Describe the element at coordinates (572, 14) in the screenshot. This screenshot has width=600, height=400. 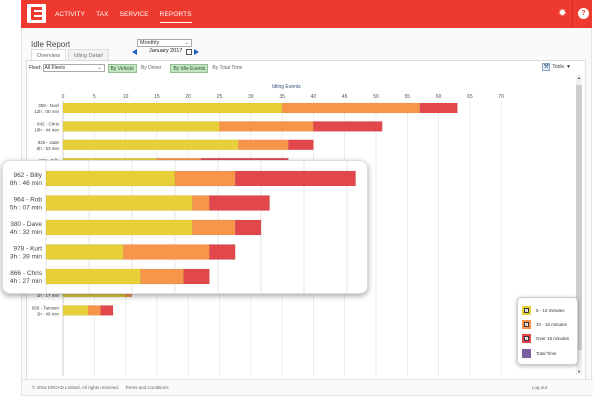
I see `nav-divider` at that location.